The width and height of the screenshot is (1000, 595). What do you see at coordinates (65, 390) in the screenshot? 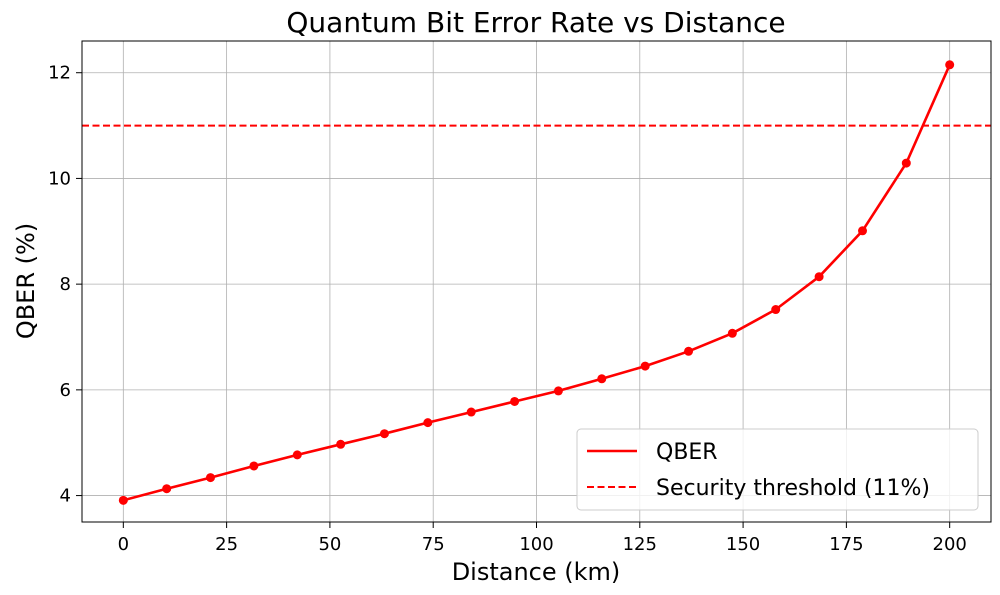
I see `y-tick-label: 6` at bounding box center [65, 390].